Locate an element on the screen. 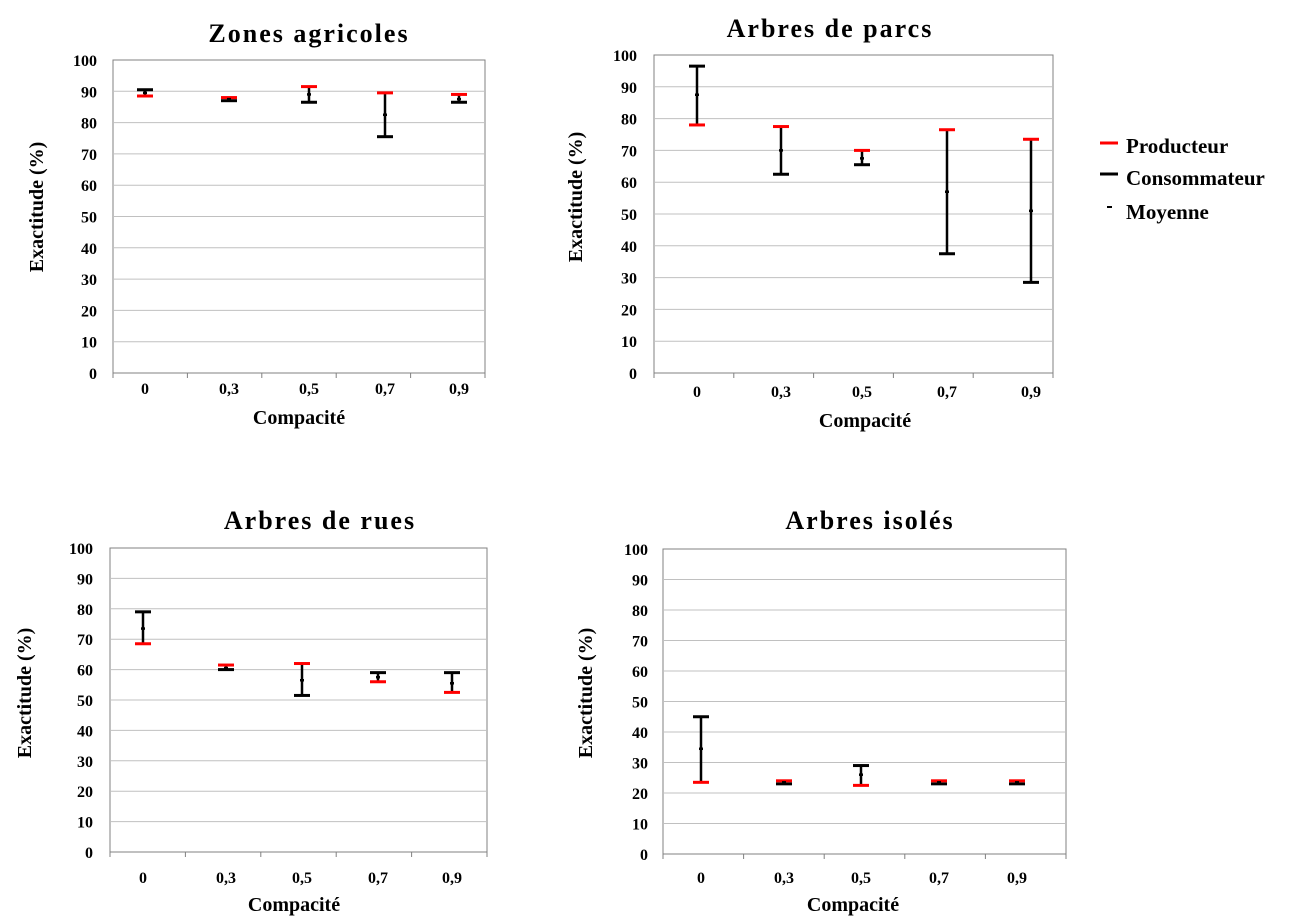 Image resolution: width=1304 pixels, height=917 pixels. y-tick-labels: 0 10 20 30 40 50 60 70 80 90 100 is located at coordinates (625, 215).